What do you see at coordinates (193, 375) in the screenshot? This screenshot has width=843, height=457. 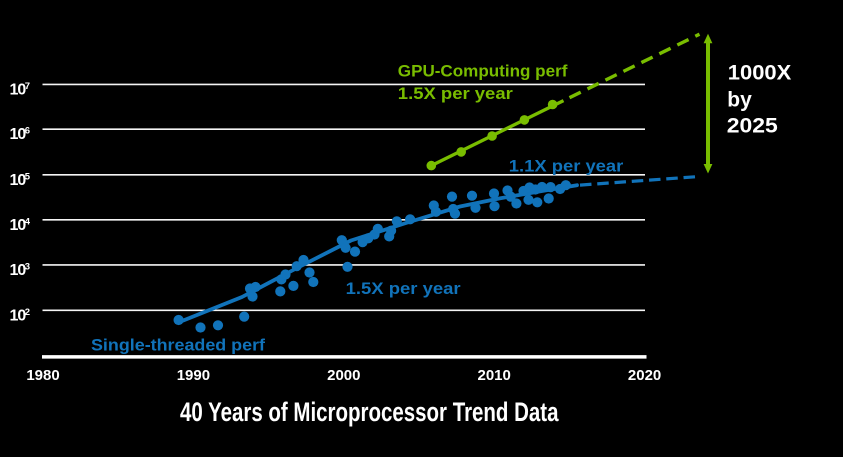 I see `svg-text: 1990` at bounding box center [193, 375].